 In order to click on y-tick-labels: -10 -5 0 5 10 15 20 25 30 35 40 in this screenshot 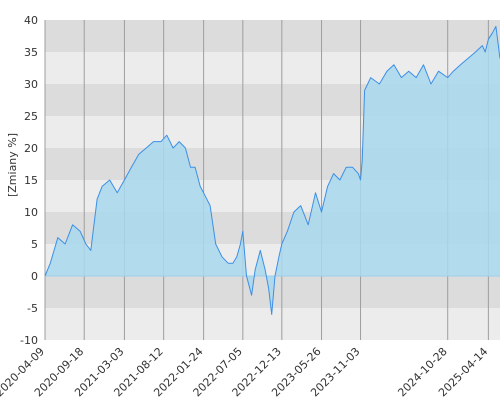, I will do `click(29, 180)`.